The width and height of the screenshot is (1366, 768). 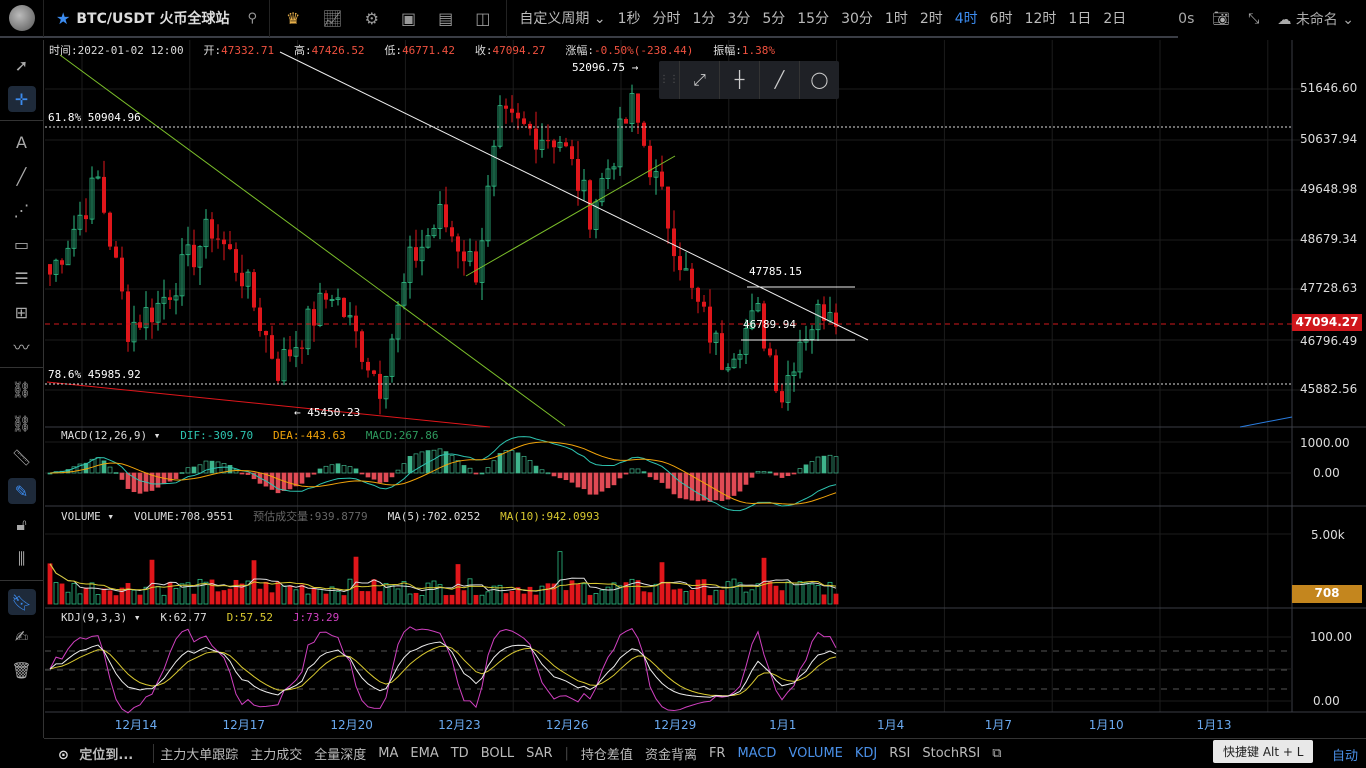 What do you see at coordinates (1080, 19) in the screenshot?
I see `period-option: 1日` at bounding box center [1080, 19].